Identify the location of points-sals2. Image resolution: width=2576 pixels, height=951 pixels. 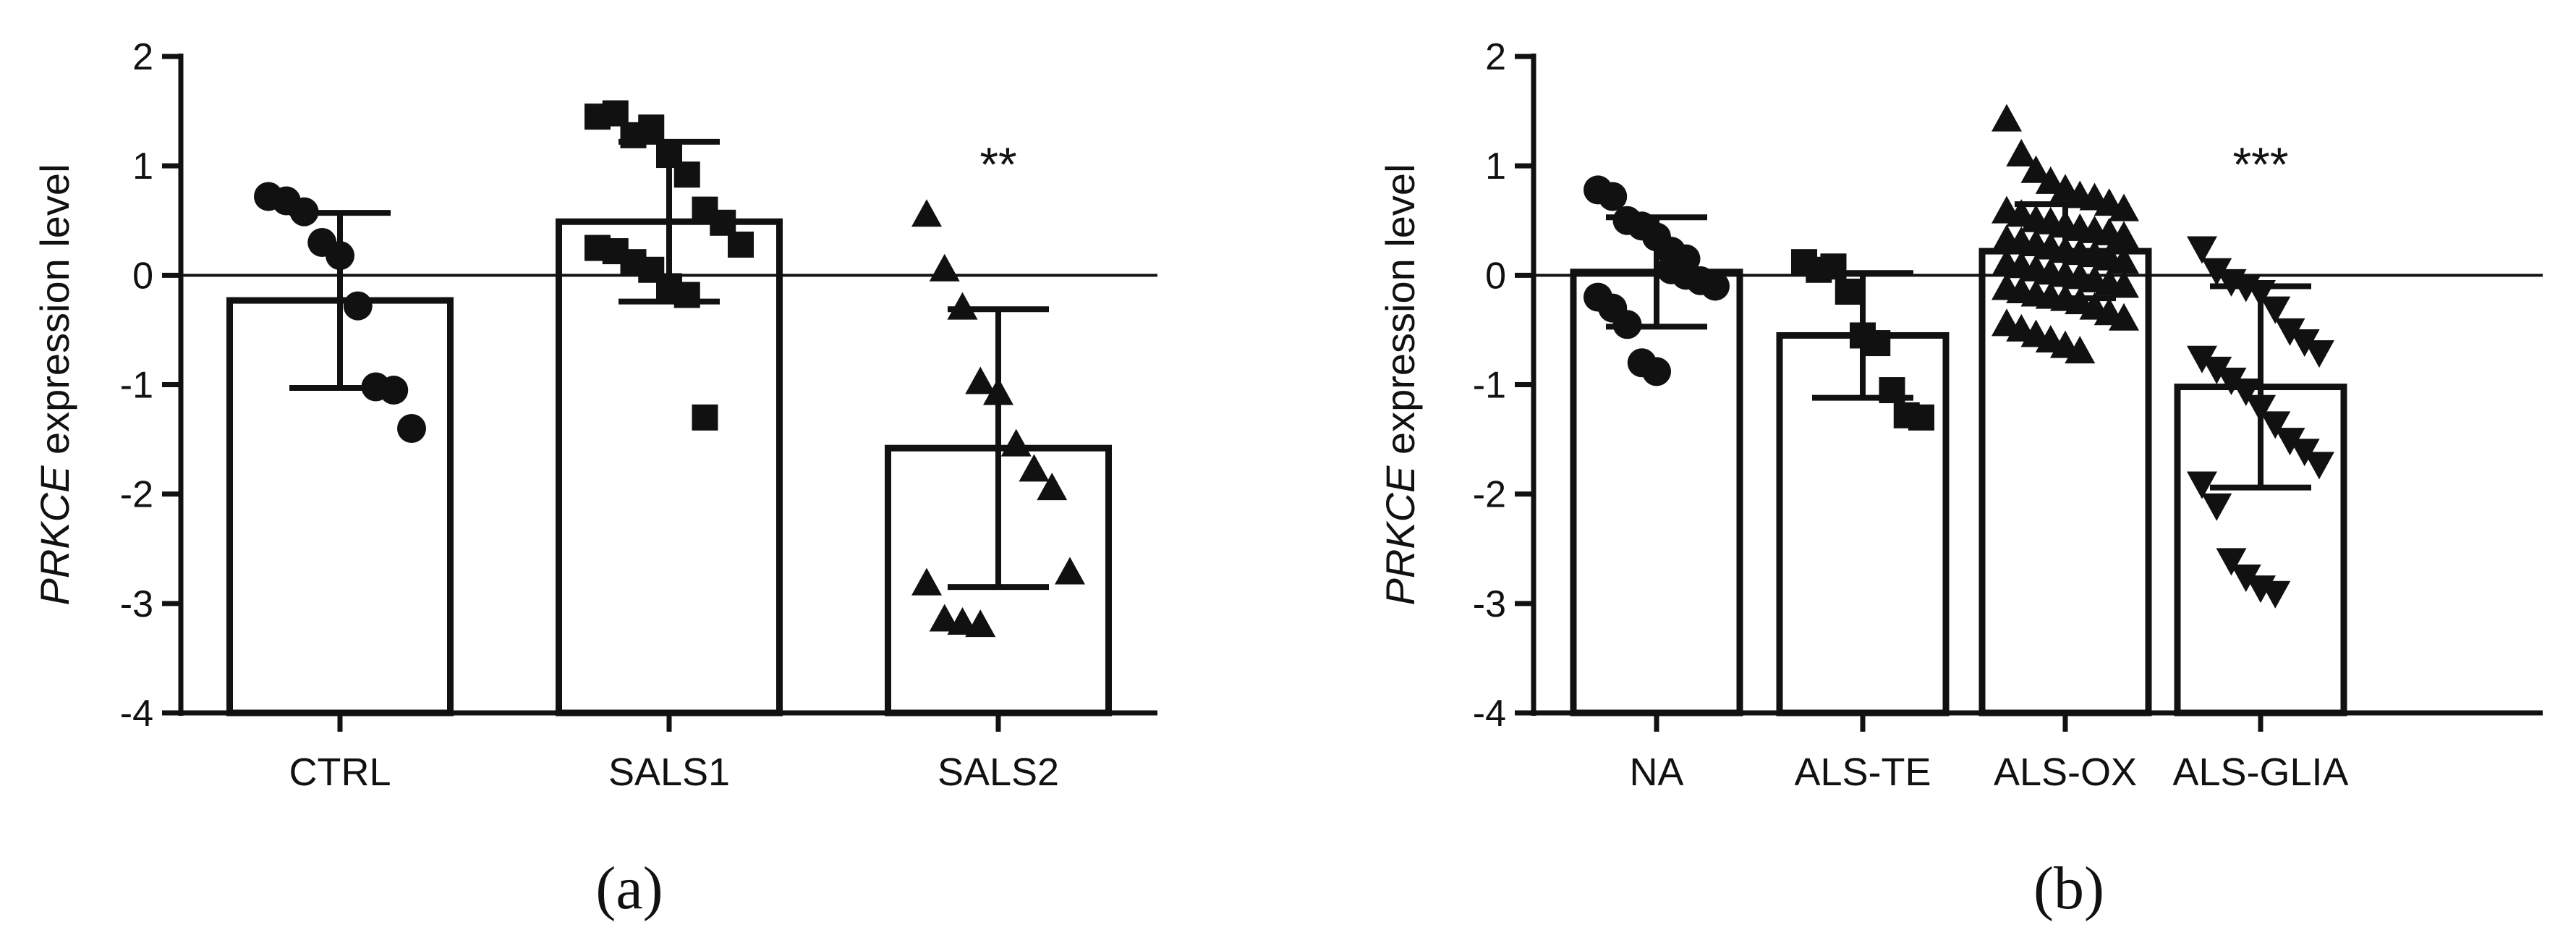
(998, 419).